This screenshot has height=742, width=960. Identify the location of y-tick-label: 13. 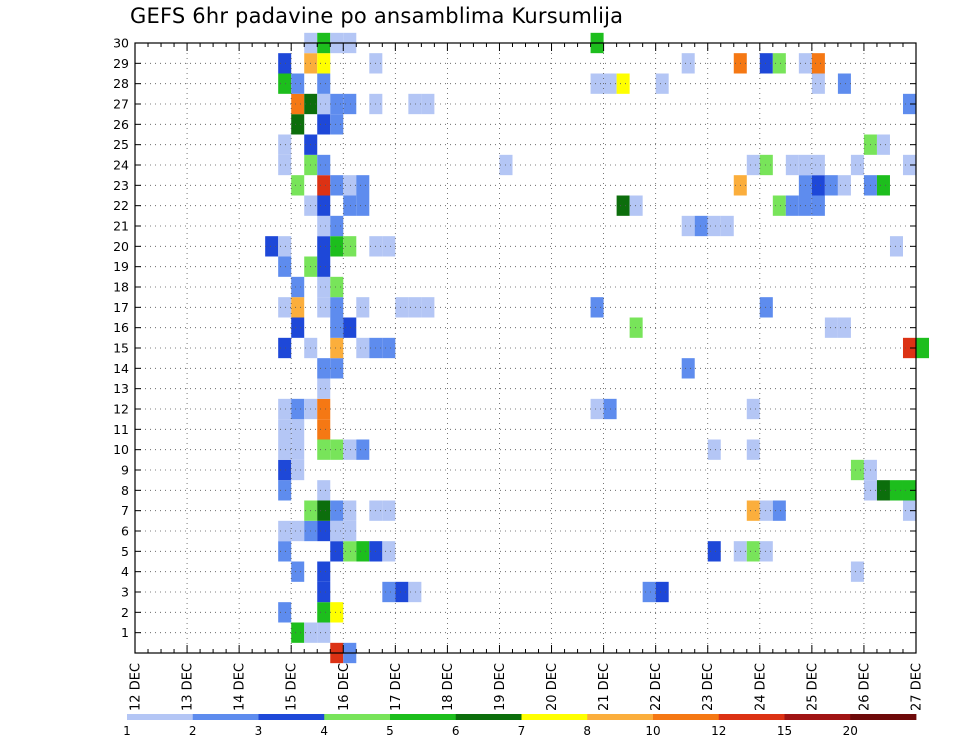
(121, 388).